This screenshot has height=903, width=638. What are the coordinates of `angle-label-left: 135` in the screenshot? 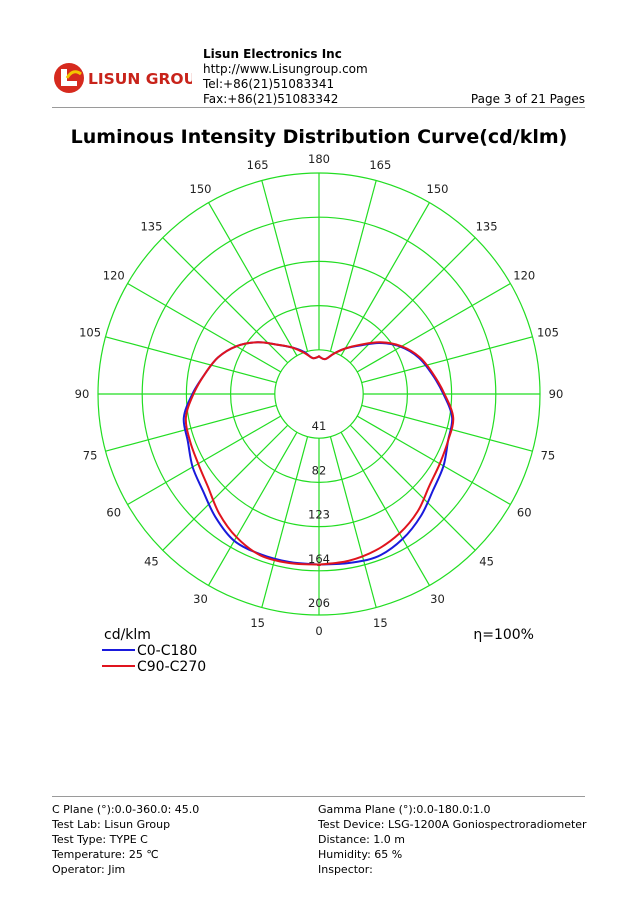 It's located at (151, 226).